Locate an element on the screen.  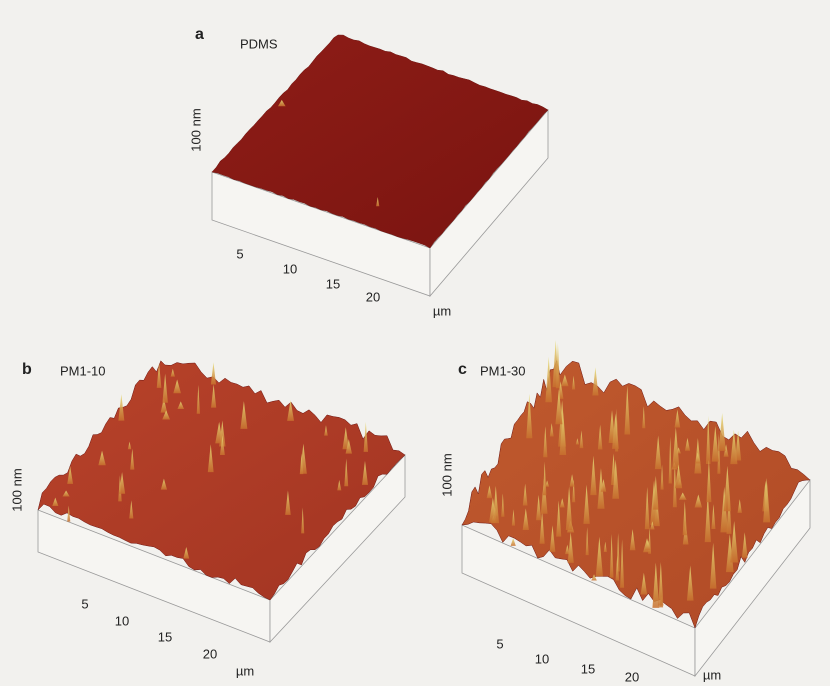
panel-letter: b is located at coordinates (27, 369).